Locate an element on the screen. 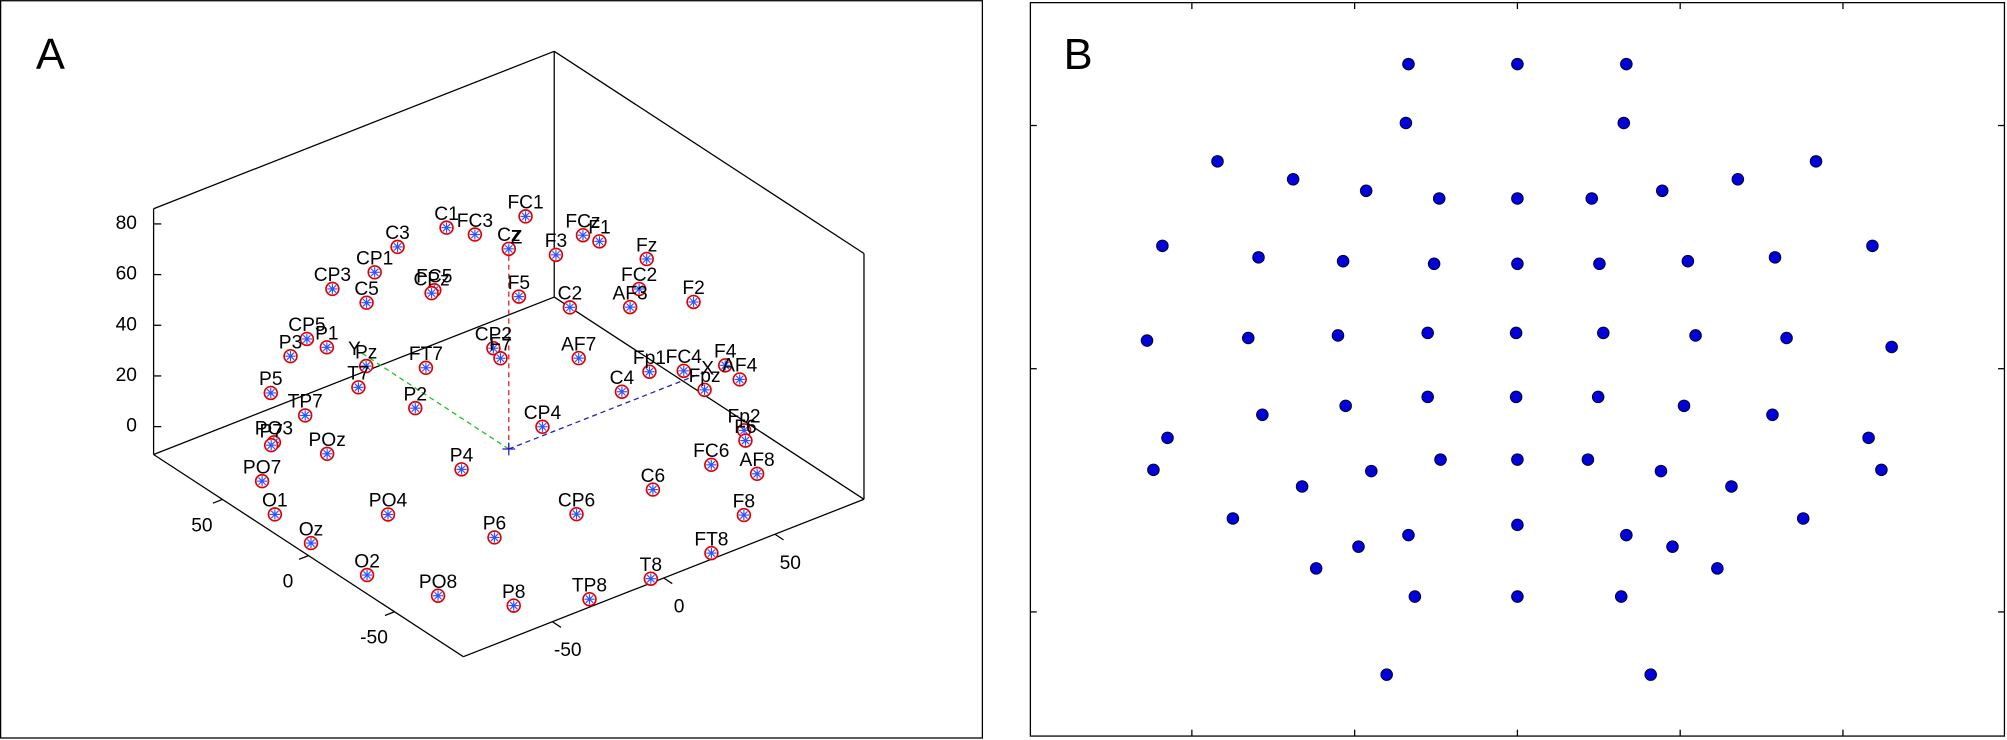  electrode-label: C1 is located at coordinates (446, 214).